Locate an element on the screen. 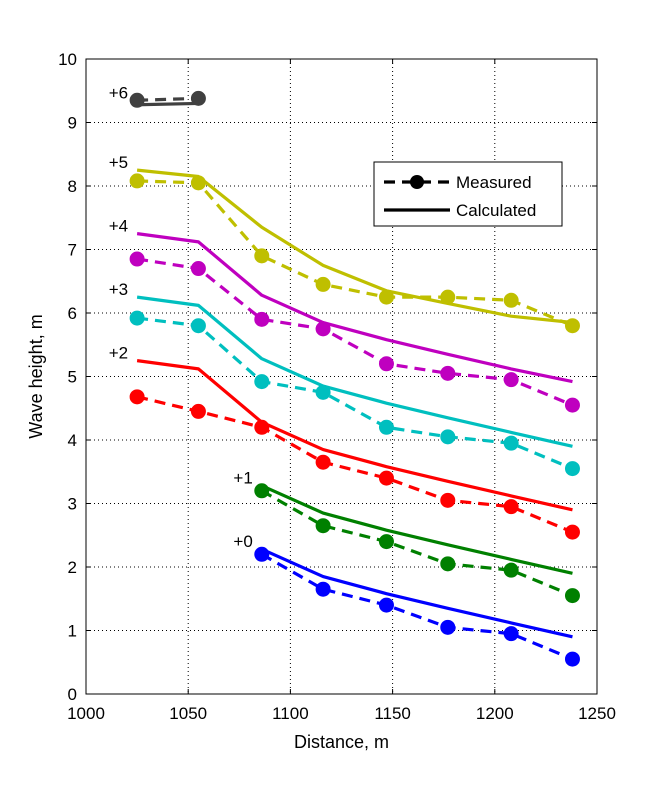  y-tick-label: 2 is located at coordinates (72, 567).